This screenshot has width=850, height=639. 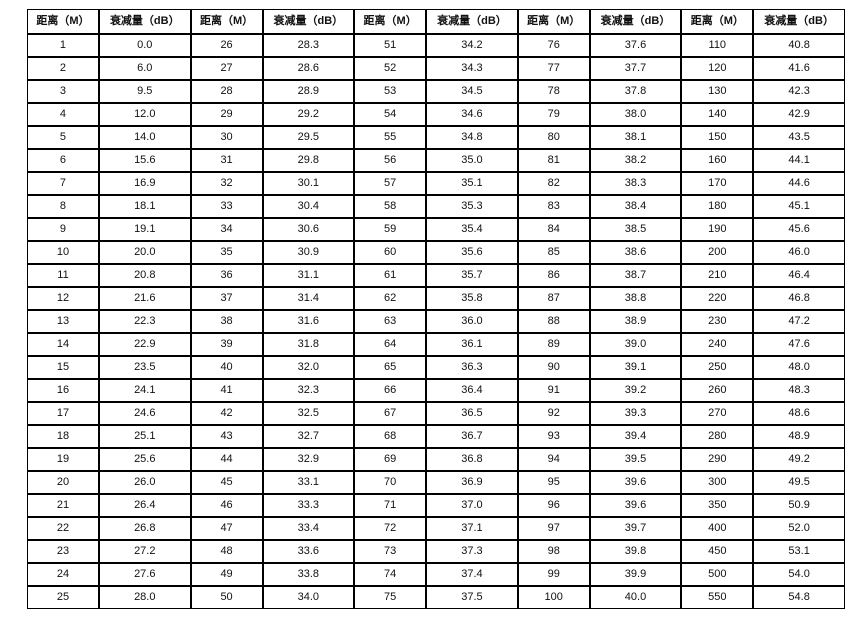 I want to click on attenuation-cell: 42.3, so click(x=799, y=91).